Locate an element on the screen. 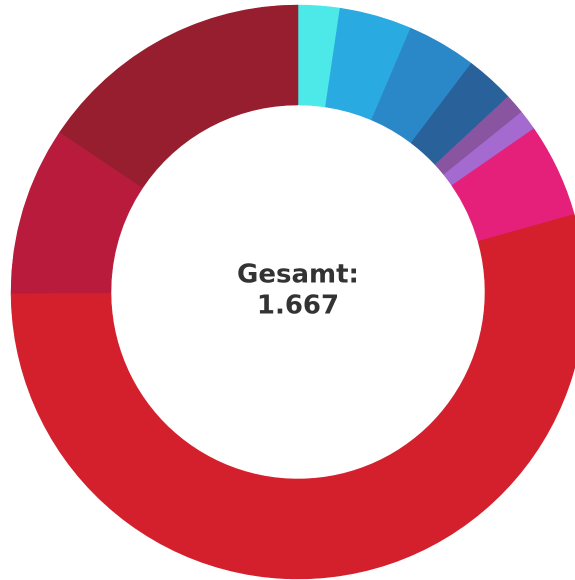 The image size is (575, 580). donut-slice is located at coordinates (179, 96).